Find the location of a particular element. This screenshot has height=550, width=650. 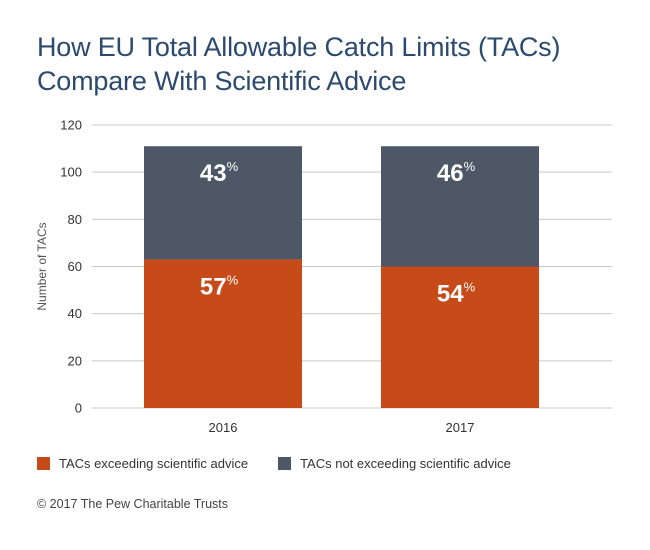

y-tick-label: 60 is located at coordinates (75, 266).